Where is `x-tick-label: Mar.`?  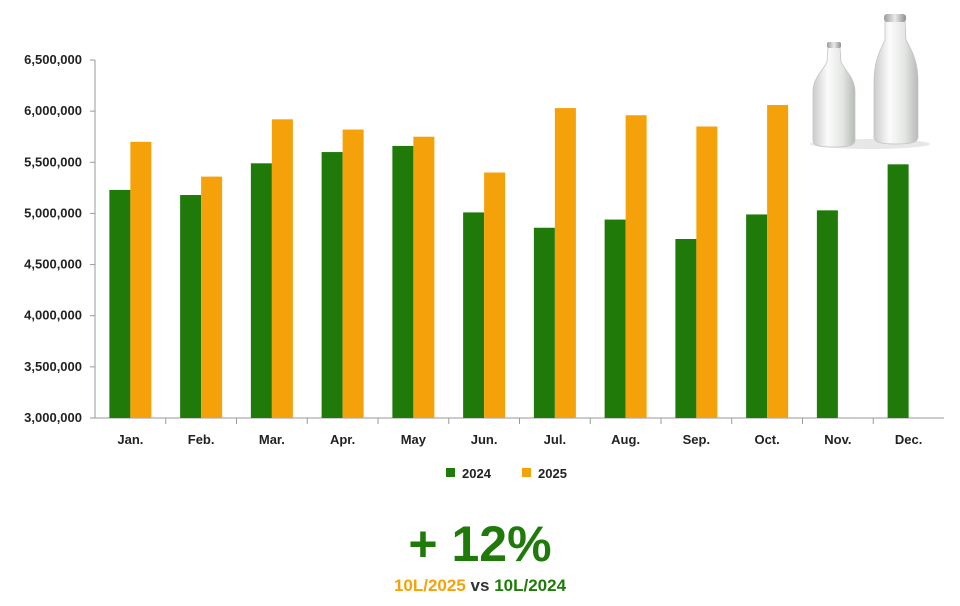
x-tick-label: Mar. is located at coordinates (272, 439).